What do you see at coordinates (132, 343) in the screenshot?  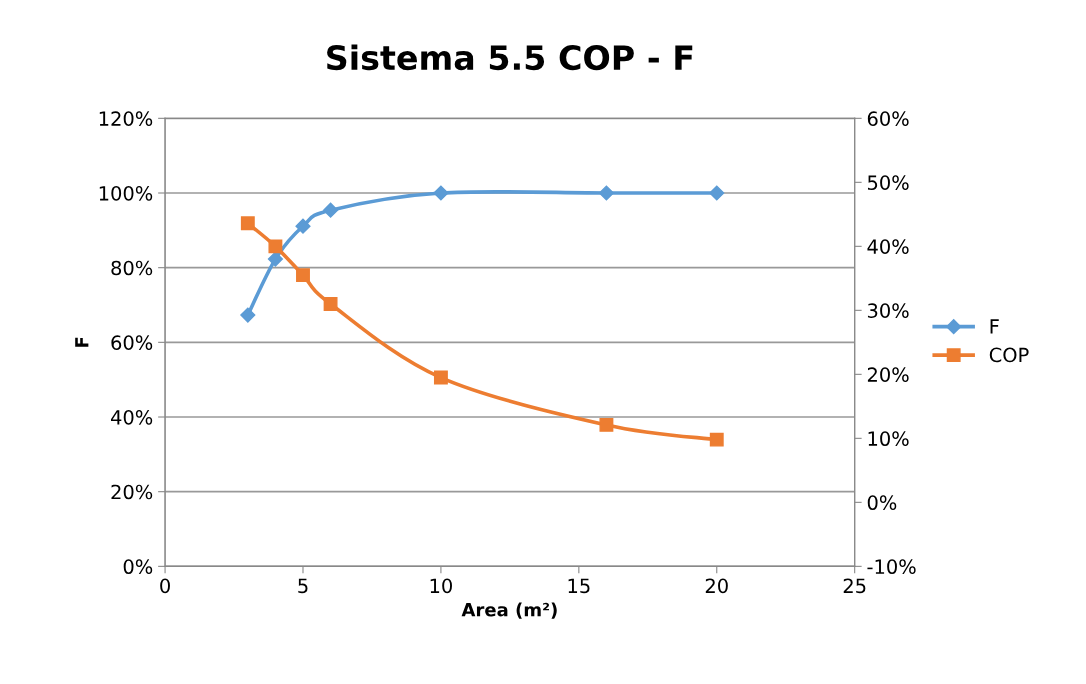 I see `y-tick-label: 60%` at bounding box center [132, 343].